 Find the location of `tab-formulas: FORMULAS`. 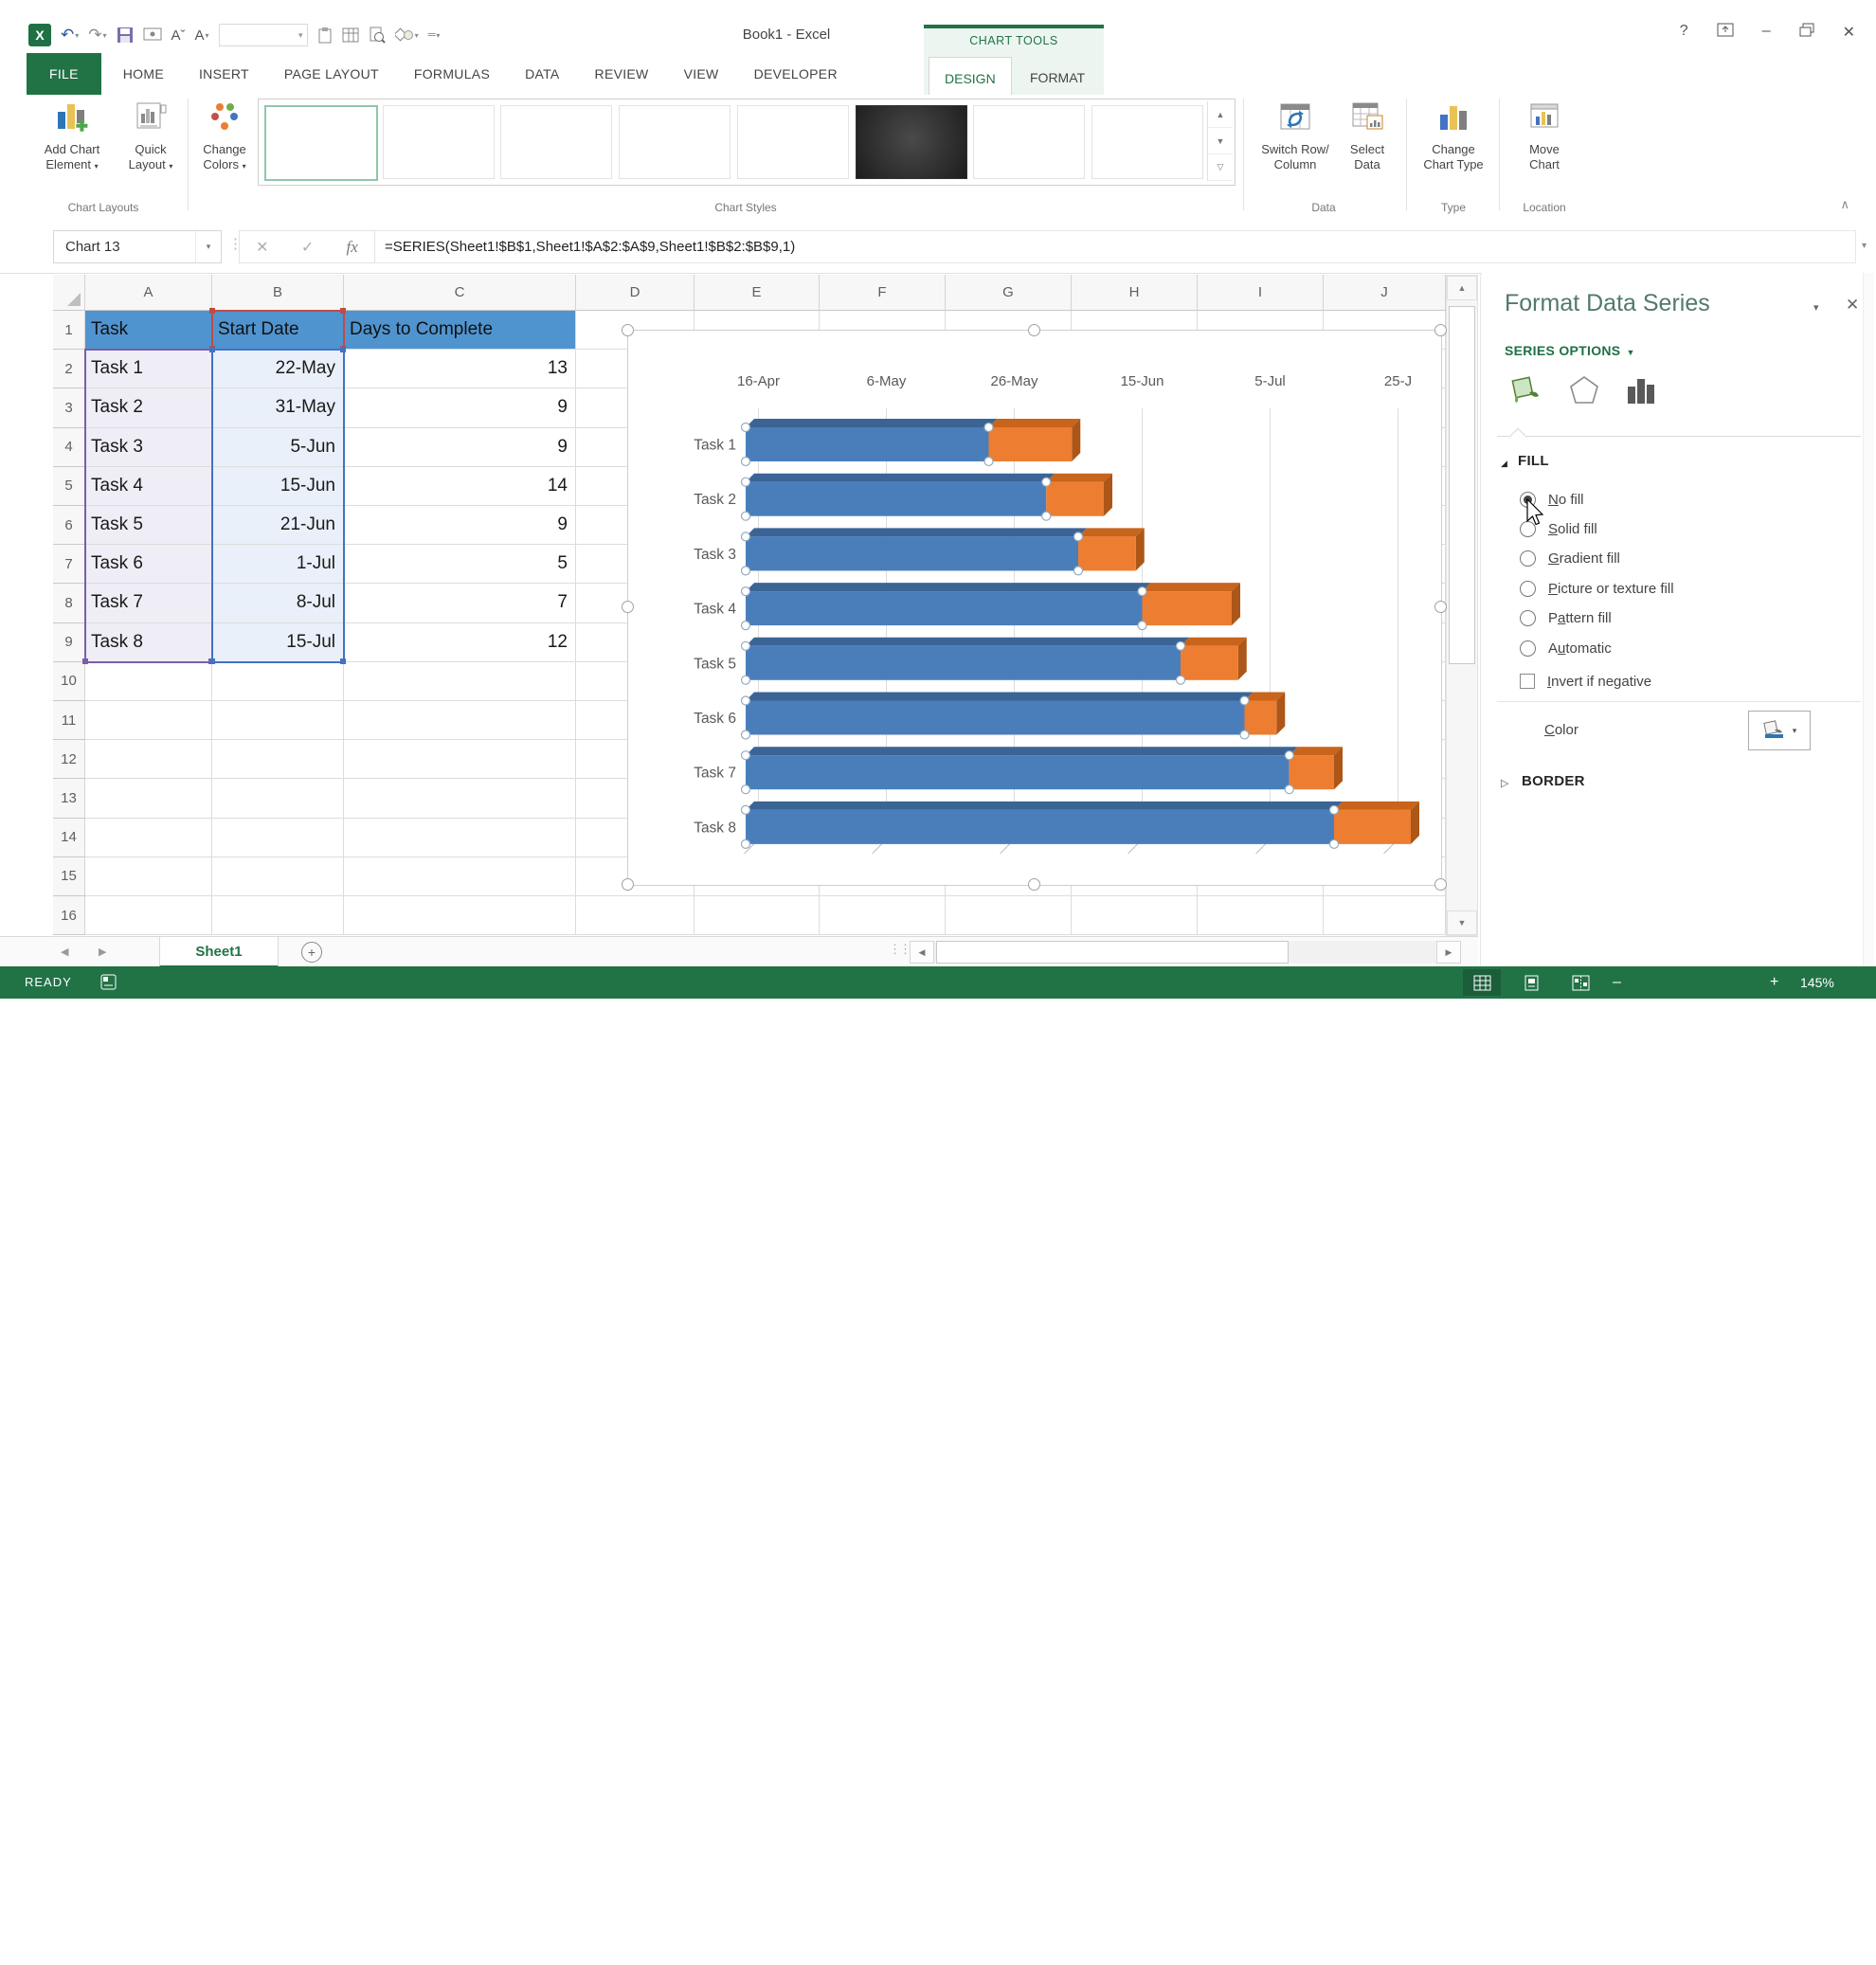

tab-formulas: FORMULAS is located at coordinates (452, 73).